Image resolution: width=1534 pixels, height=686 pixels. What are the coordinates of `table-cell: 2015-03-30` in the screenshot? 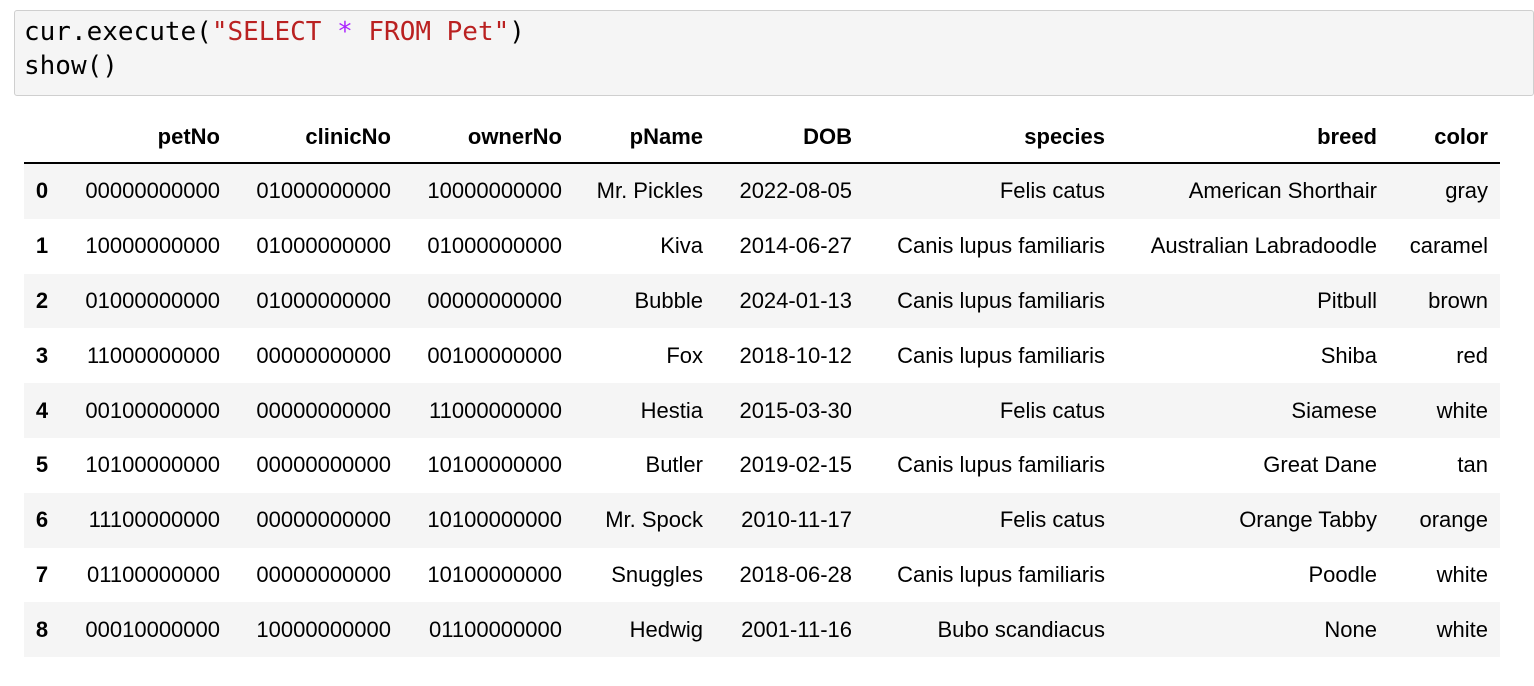 It's located at (795, 410).